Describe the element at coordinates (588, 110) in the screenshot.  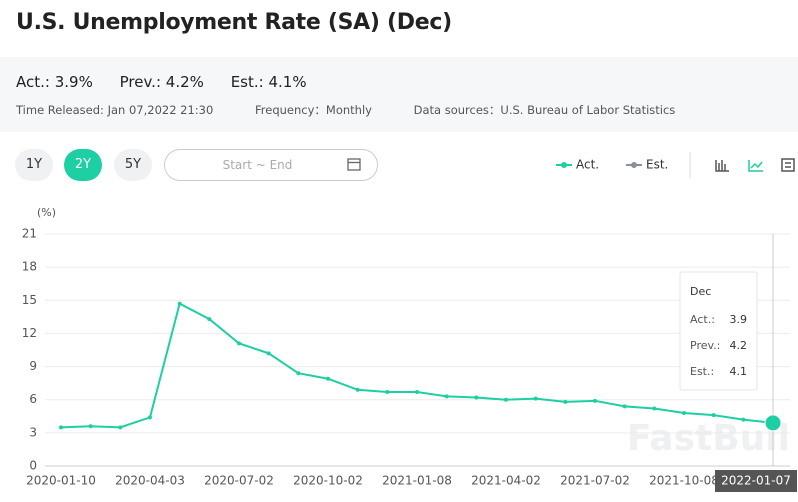
I see `meta-value: U.S. Bureau of Labor Statistics` at that location.